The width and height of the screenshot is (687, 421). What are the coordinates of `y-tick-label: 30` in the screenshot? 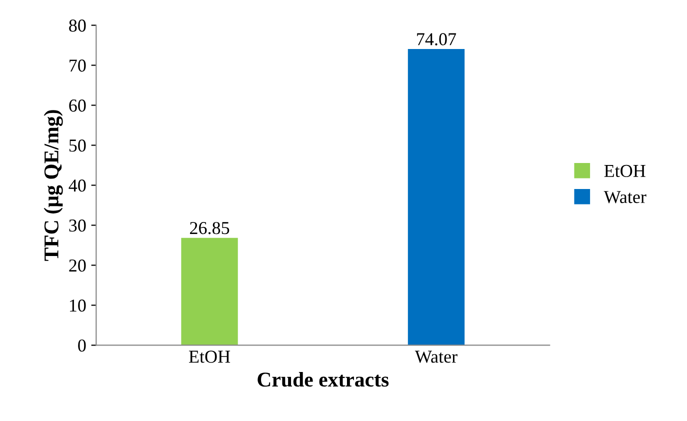 It's located at (77, 225).